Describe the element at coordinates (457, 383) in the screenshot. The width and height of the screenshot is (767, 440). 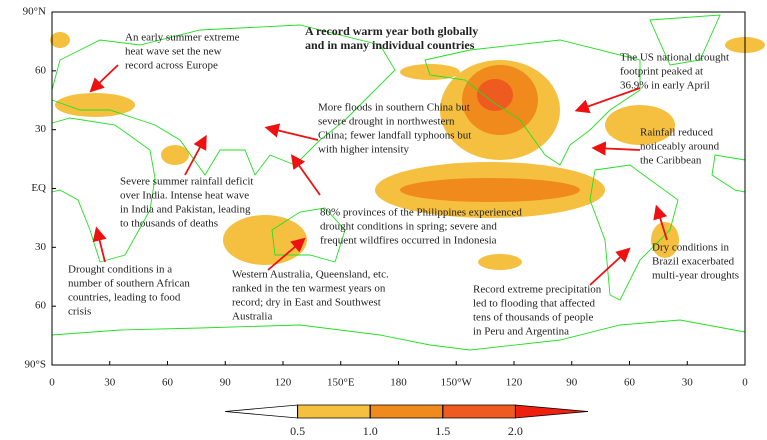
I see `lon-label: 150°W` at that location.